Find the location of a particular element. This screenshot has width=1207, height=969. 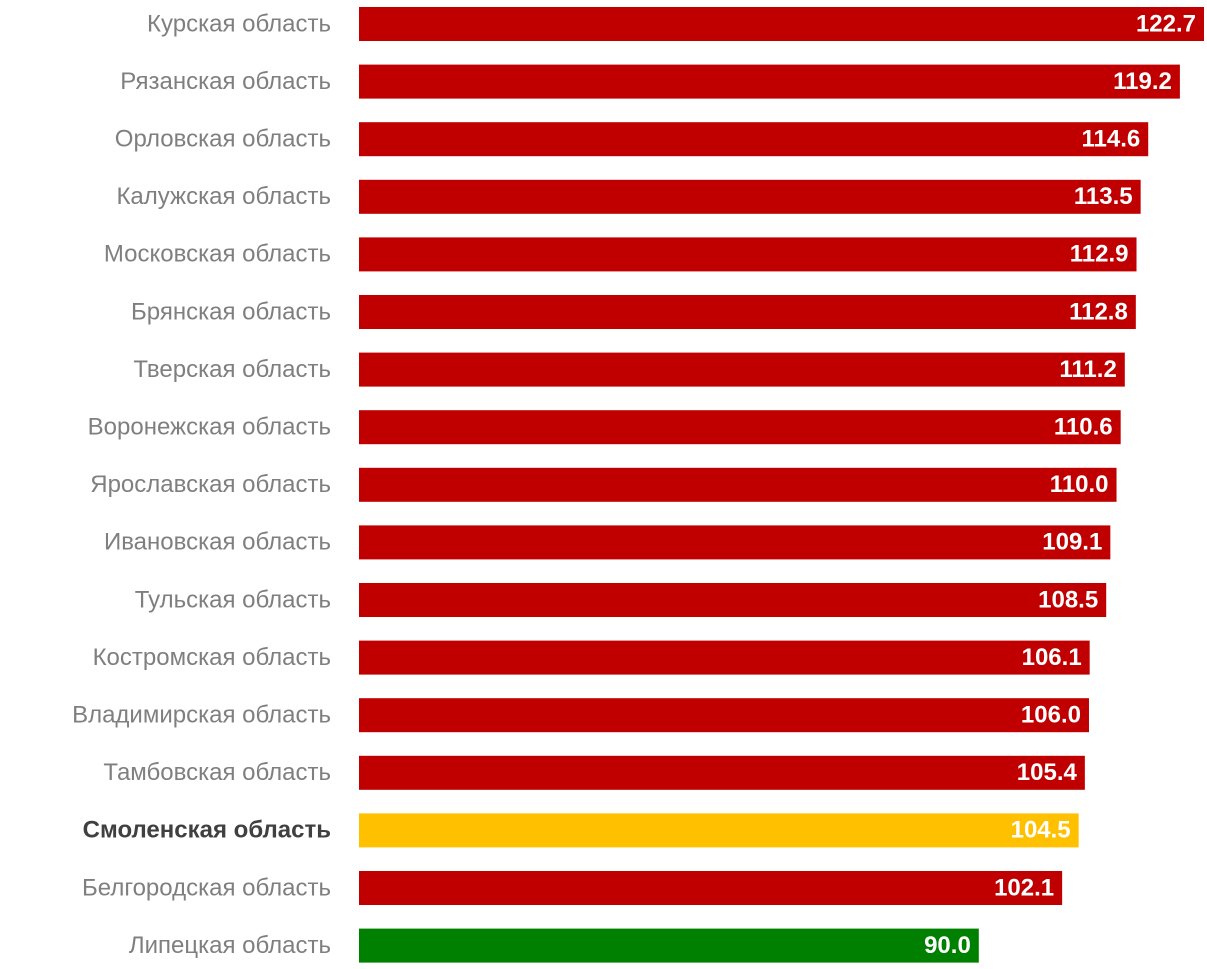

value-label: 112.8 is located at coordinates (1098, 311).